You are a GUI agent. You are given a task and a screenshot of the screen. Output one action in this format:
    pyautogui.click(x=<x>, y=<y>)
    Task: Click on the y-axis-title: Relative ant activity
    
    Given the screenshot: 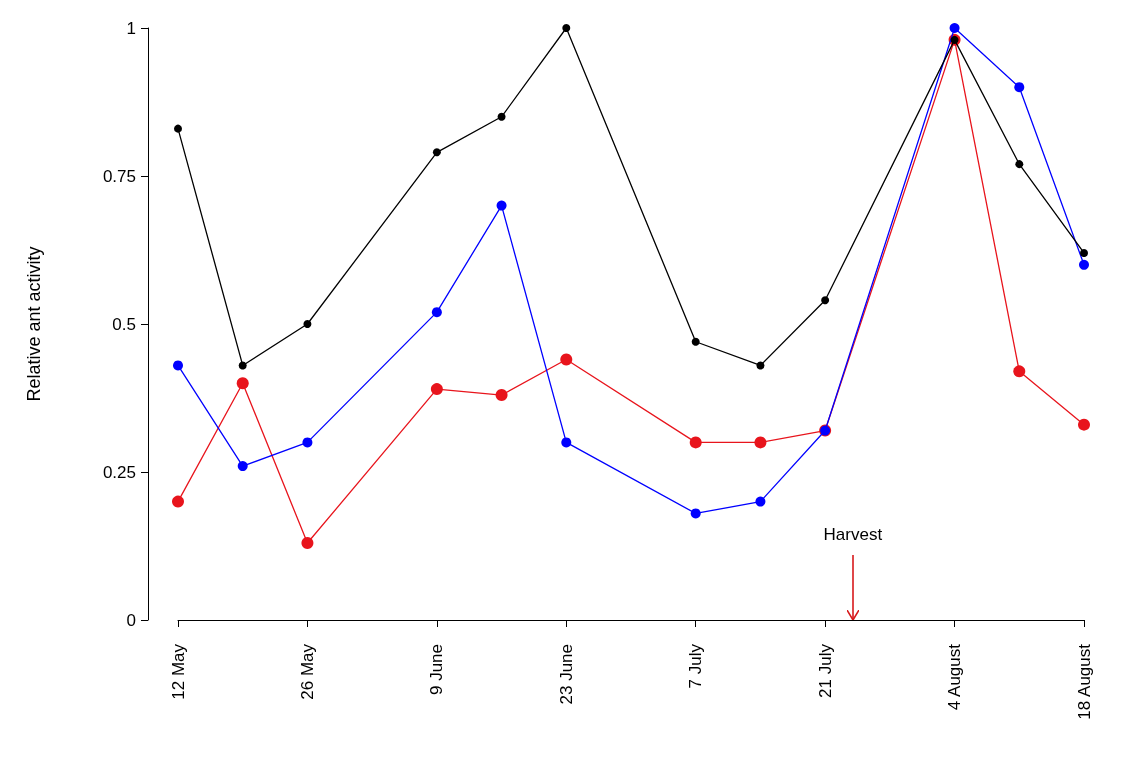 What is the action you would take?
    pyautogui.click(x=34, y=324)
    